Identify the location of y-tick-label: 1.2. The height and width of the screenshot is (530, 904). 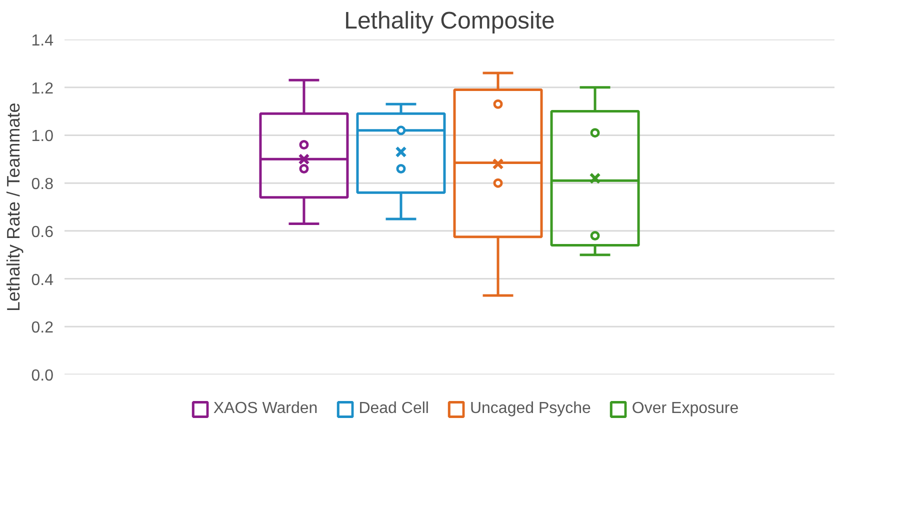
(42, 89).